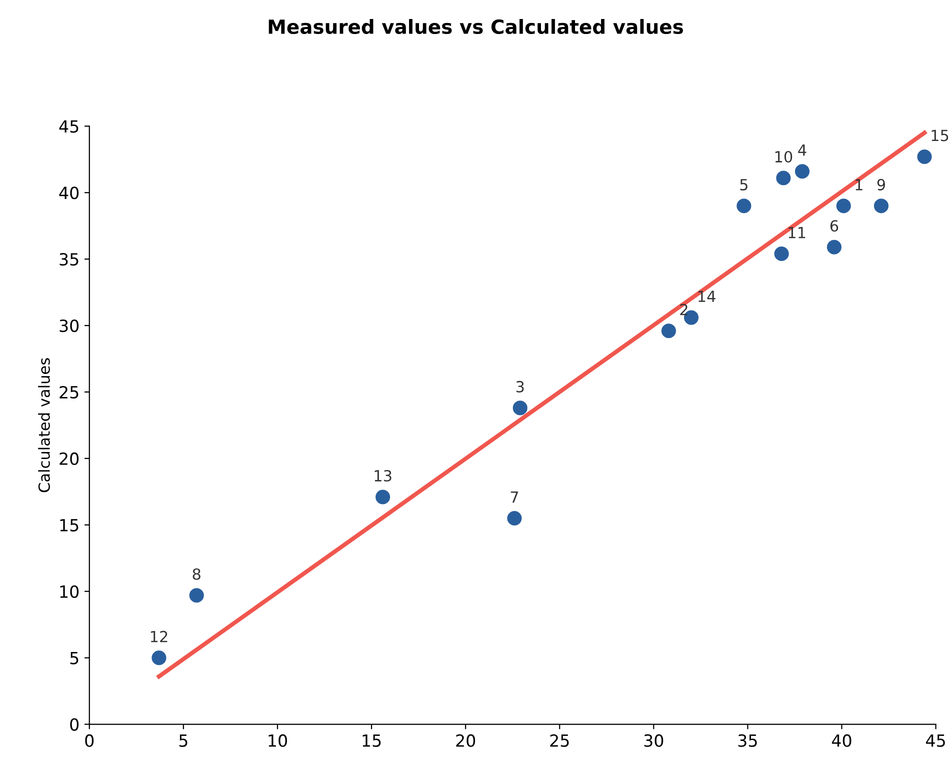 This screenshot has width=951, height=760. Describe the element at coordinates (183, 740) in the screenshot. I see `x-tick-label: 5` at that location.